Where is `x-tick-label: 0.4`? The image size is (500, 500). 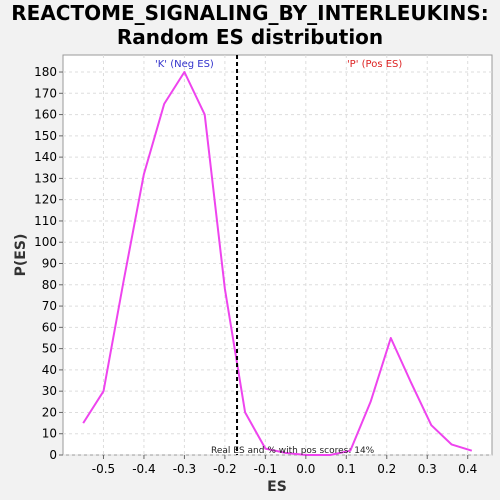 x-tick-label: 0.4 is located at coordinates (467, 469).